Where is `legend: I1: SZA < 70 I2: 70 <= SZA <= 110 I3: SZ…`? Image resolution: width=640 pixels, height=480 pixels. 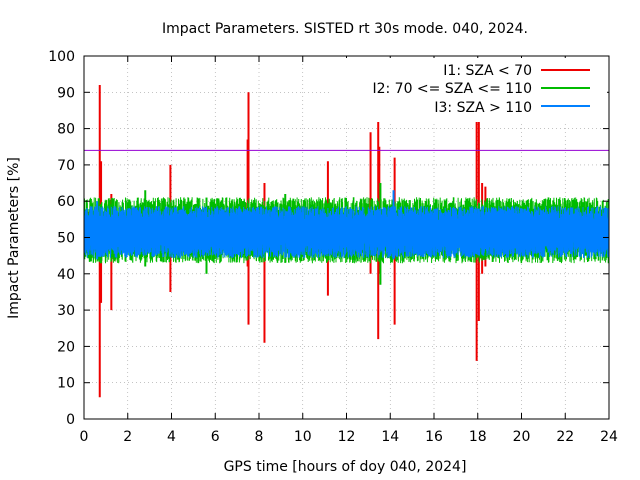 legend: I1: SZA < 70 I2: 70 <= SZA <= 110 I3: SZ… is located at coordinates (469, 90).